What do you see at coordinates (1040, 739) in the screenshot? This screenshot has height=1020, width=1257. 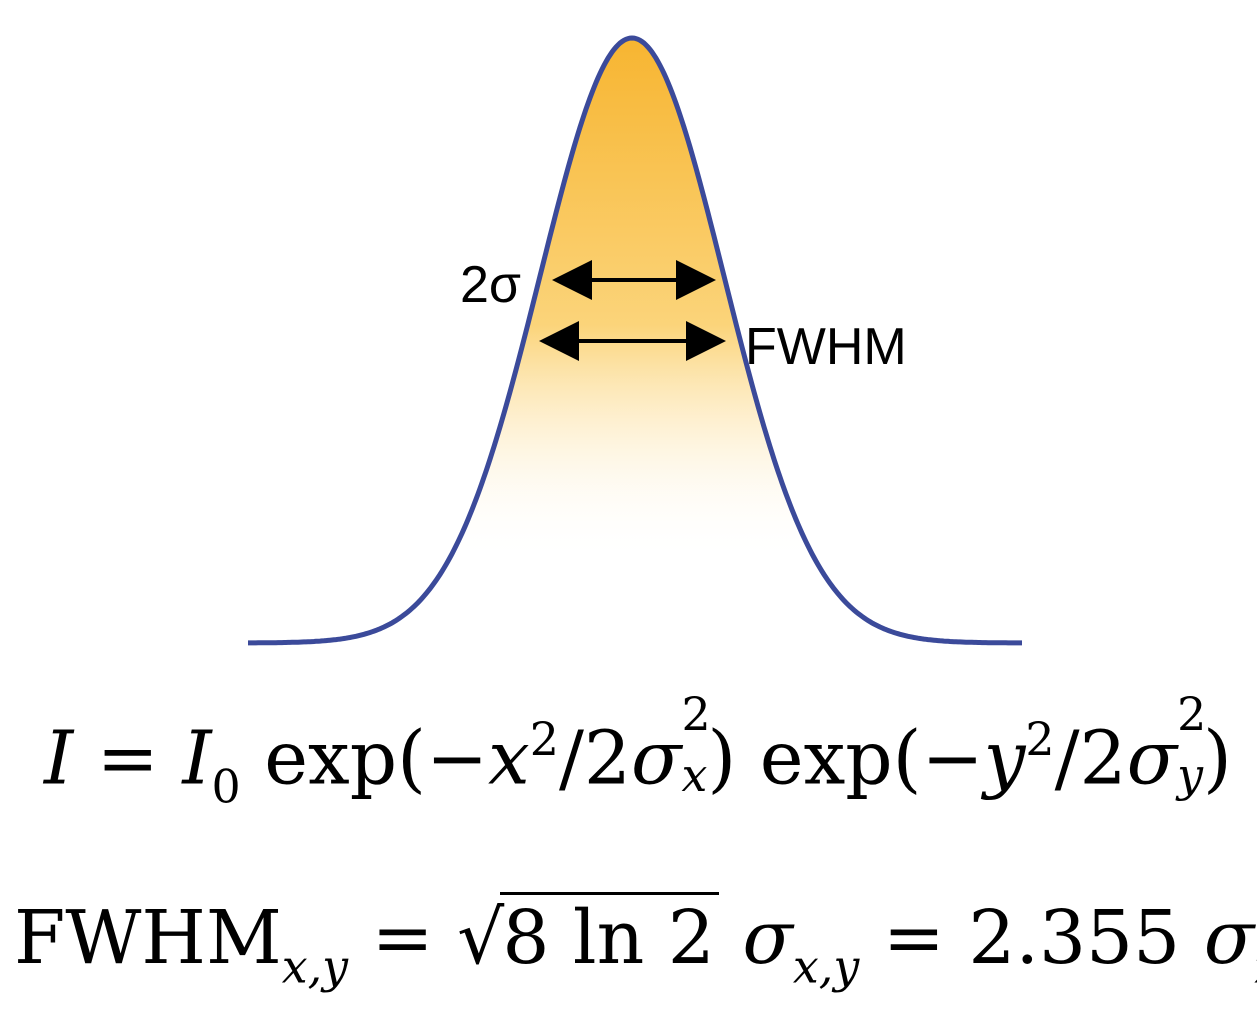 I see `eq-y-sup: 2` at bounding box center [1040, 739].